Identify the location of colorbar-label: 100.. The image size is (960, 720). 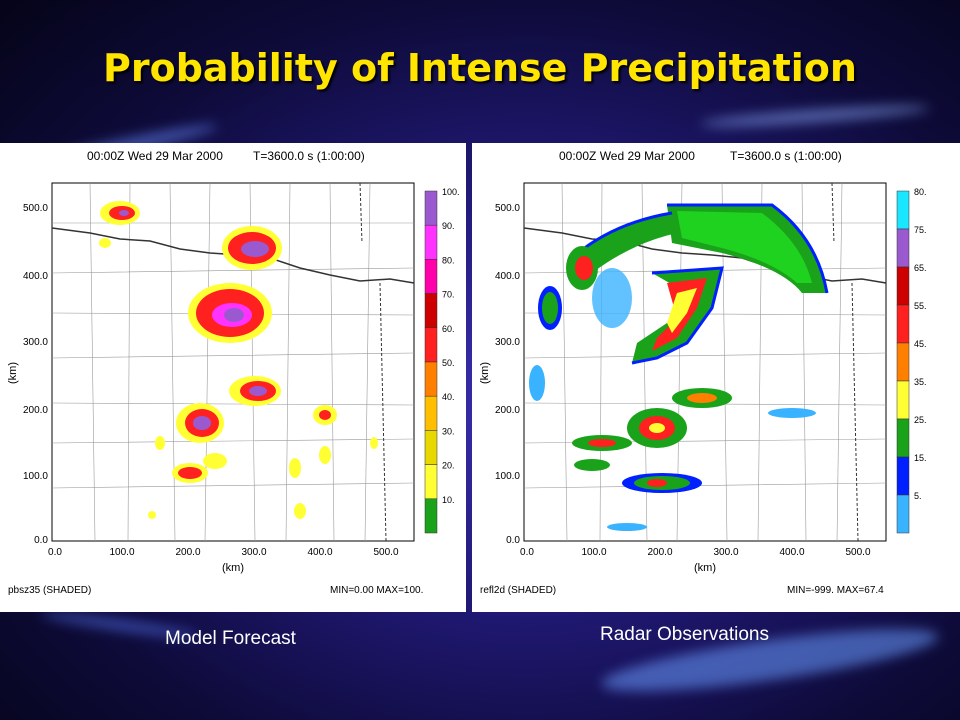
(451, 192).